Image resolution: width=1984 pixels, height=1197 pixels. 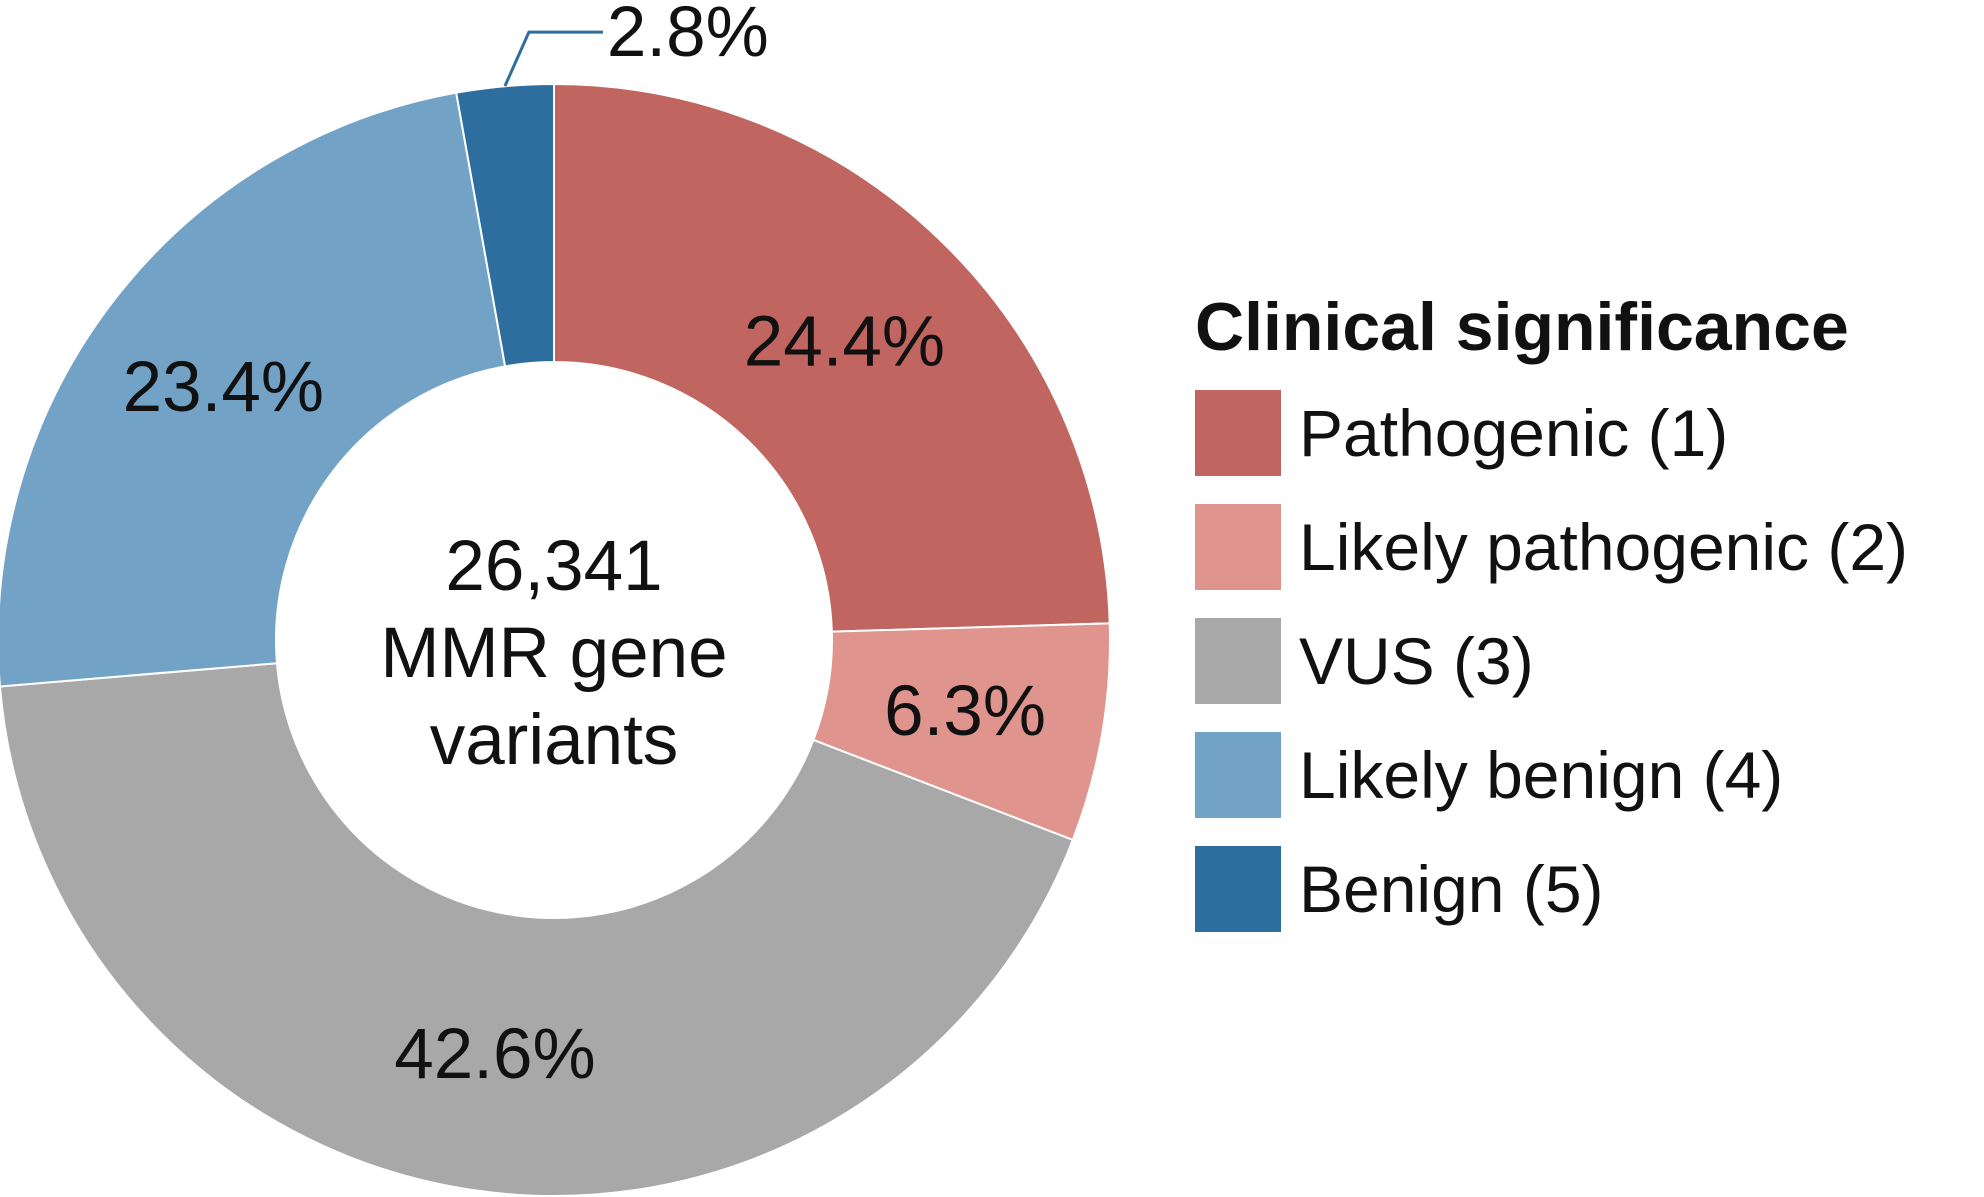 What do you see at coordinates (1603, 547) in the screenshot?
I see `legend-label-likely-pathogenic: Likely pathogenic (2)` at bounding box center [1603, 547].